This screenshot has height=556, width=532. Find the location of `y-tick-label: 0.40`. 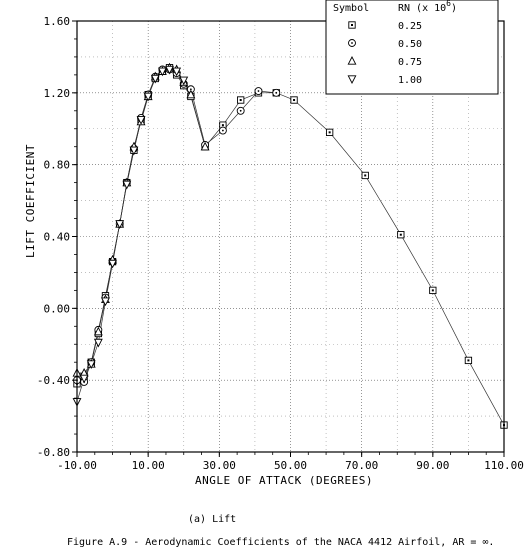

y-tick-label: 0.40 is located at coordinates (57, 237).